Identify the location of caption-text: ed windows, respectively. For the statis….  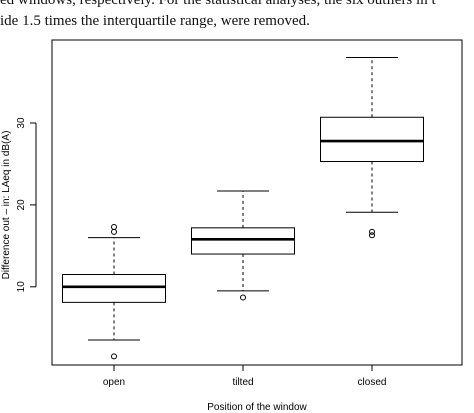
(237, 20).